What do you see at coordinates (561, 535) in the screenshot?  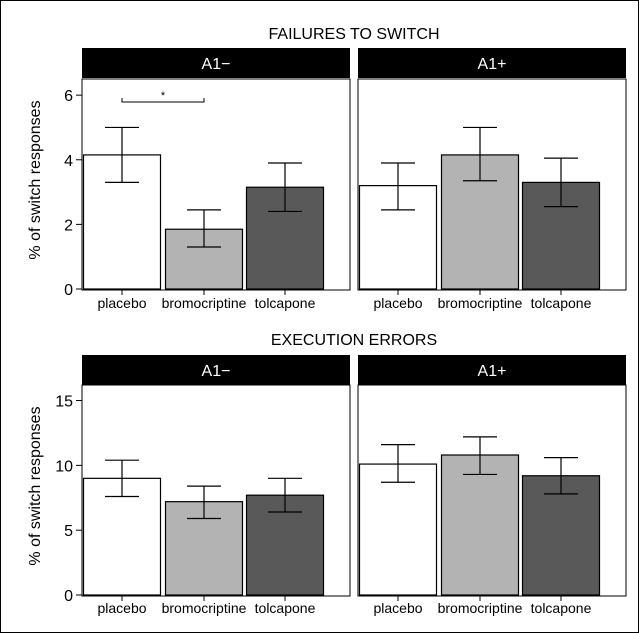 I see `bar-tolcapone` at bounding box center [561, 535].